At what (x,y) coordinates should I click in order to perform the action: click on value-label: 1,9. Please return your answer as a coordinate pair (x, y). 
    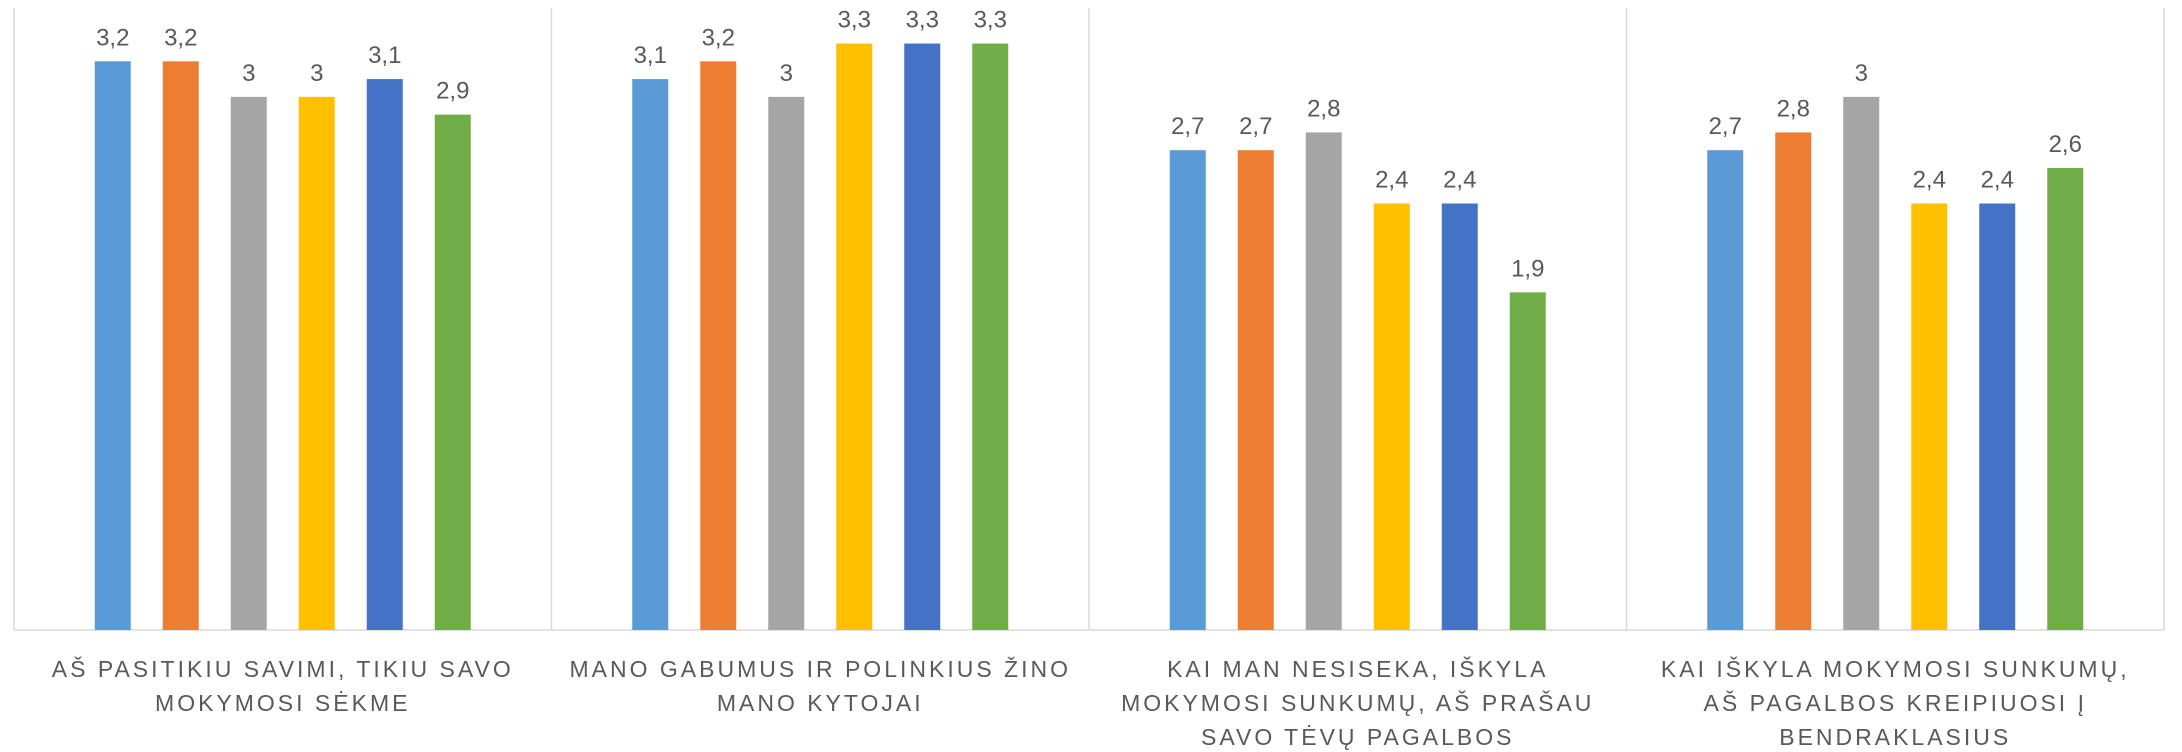
    Looking at the image, I should click on (1527, 268).